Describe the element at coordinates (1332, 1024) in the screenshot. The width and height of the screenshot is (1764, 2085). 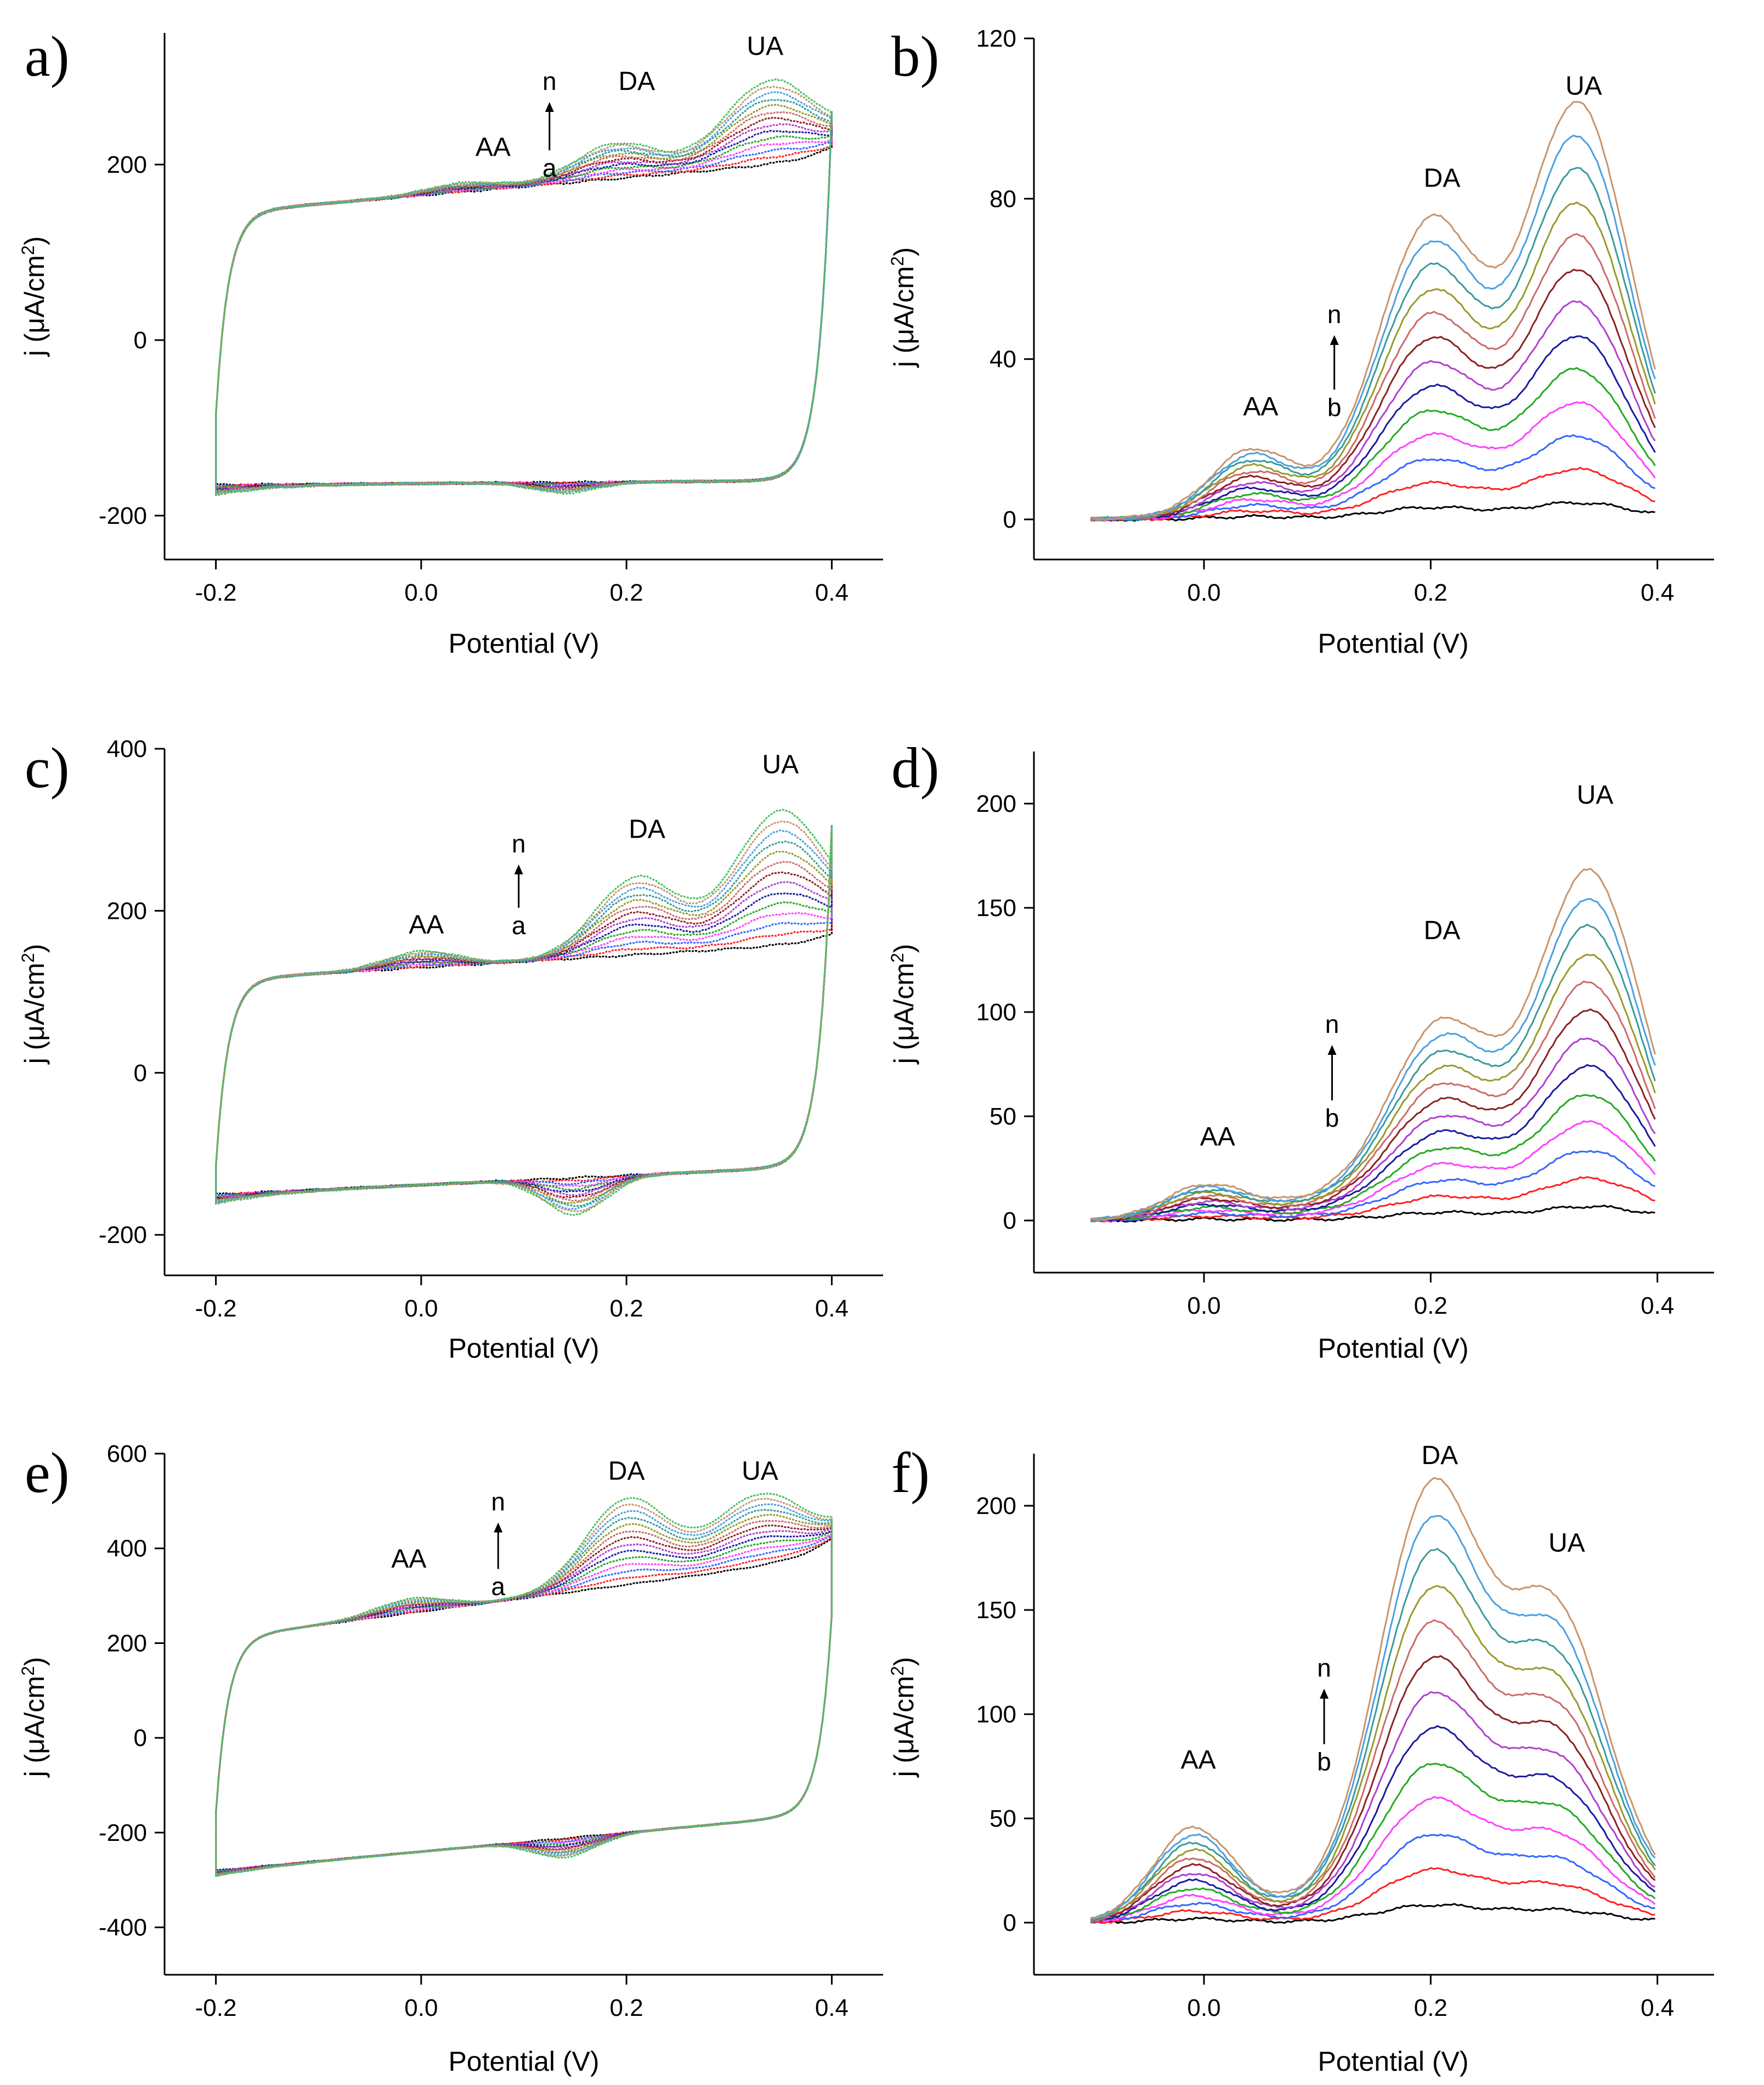
I see `arrow-label-top-d: n` at that location.